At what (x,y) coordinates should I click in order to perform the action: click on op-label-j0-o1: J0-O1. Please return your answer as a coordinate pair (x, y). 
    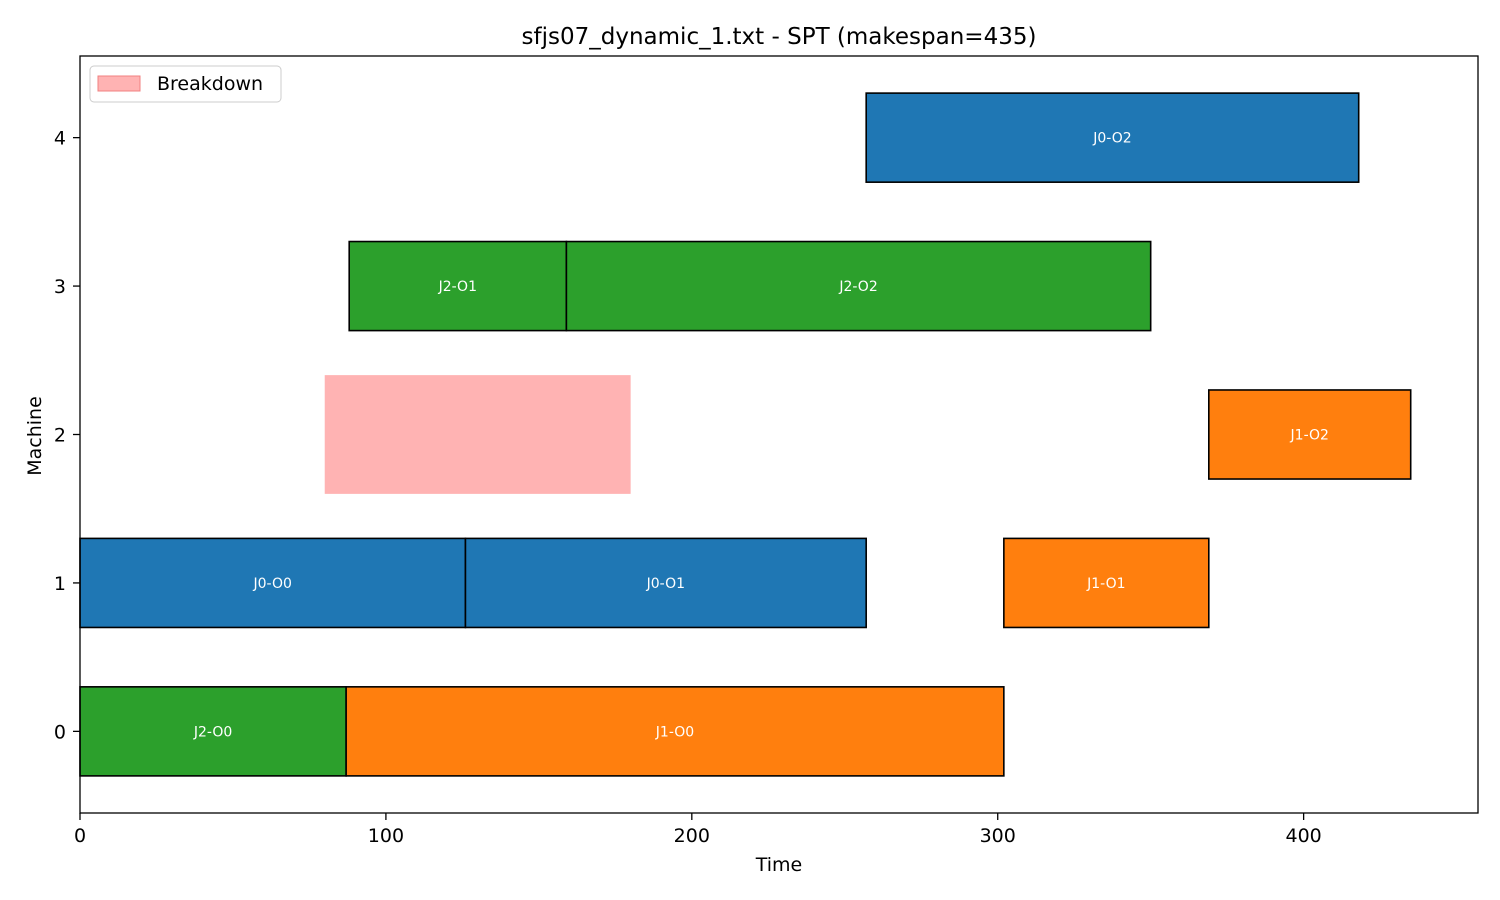
    Looking at the image, I should click on (665, 584).